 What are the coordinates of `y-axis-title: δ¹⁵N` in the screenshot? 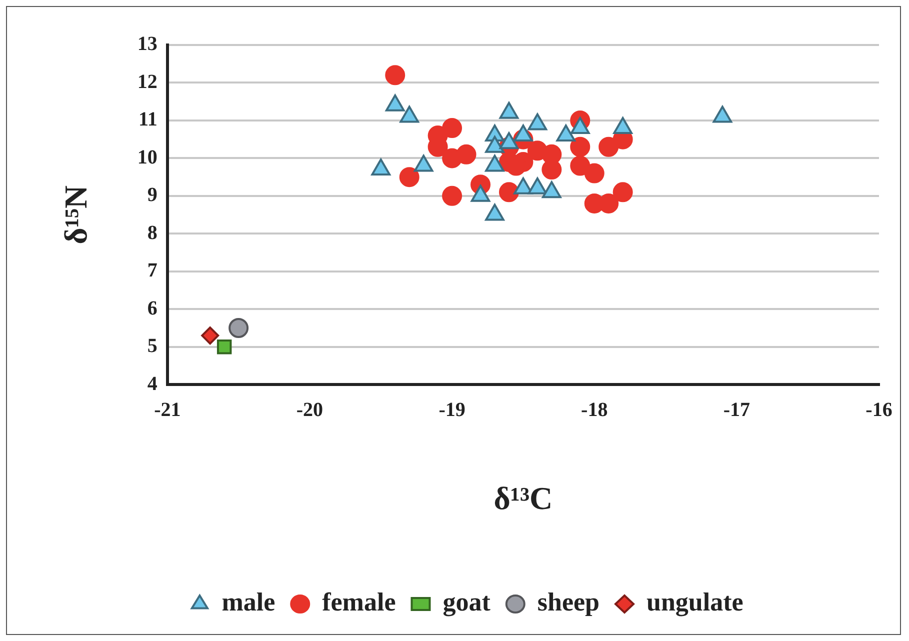 It's located at (75, 214).